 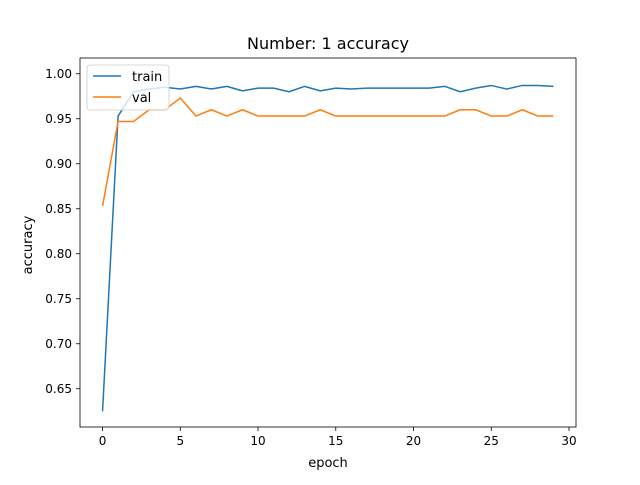 I want to click on y-tick-label: 0.70, so click(x=58, y=344).